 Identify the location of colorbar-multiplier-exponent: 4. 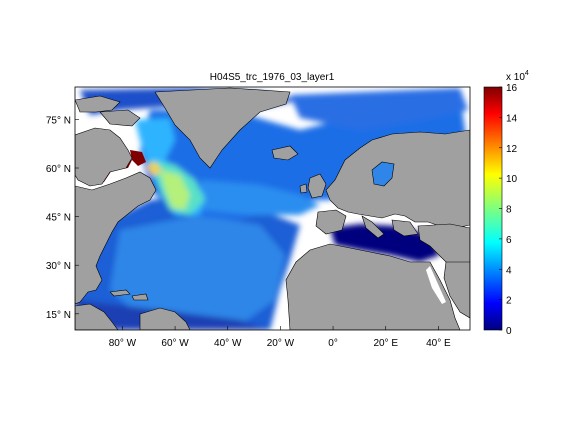
(527, 73).